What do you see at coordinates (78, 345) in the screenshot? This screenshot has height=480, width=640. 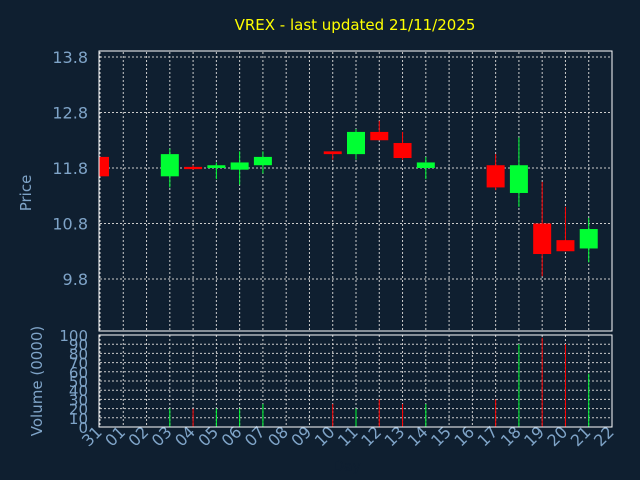 I see `volume-tick-label: 90` at bounding box center [78, 345].